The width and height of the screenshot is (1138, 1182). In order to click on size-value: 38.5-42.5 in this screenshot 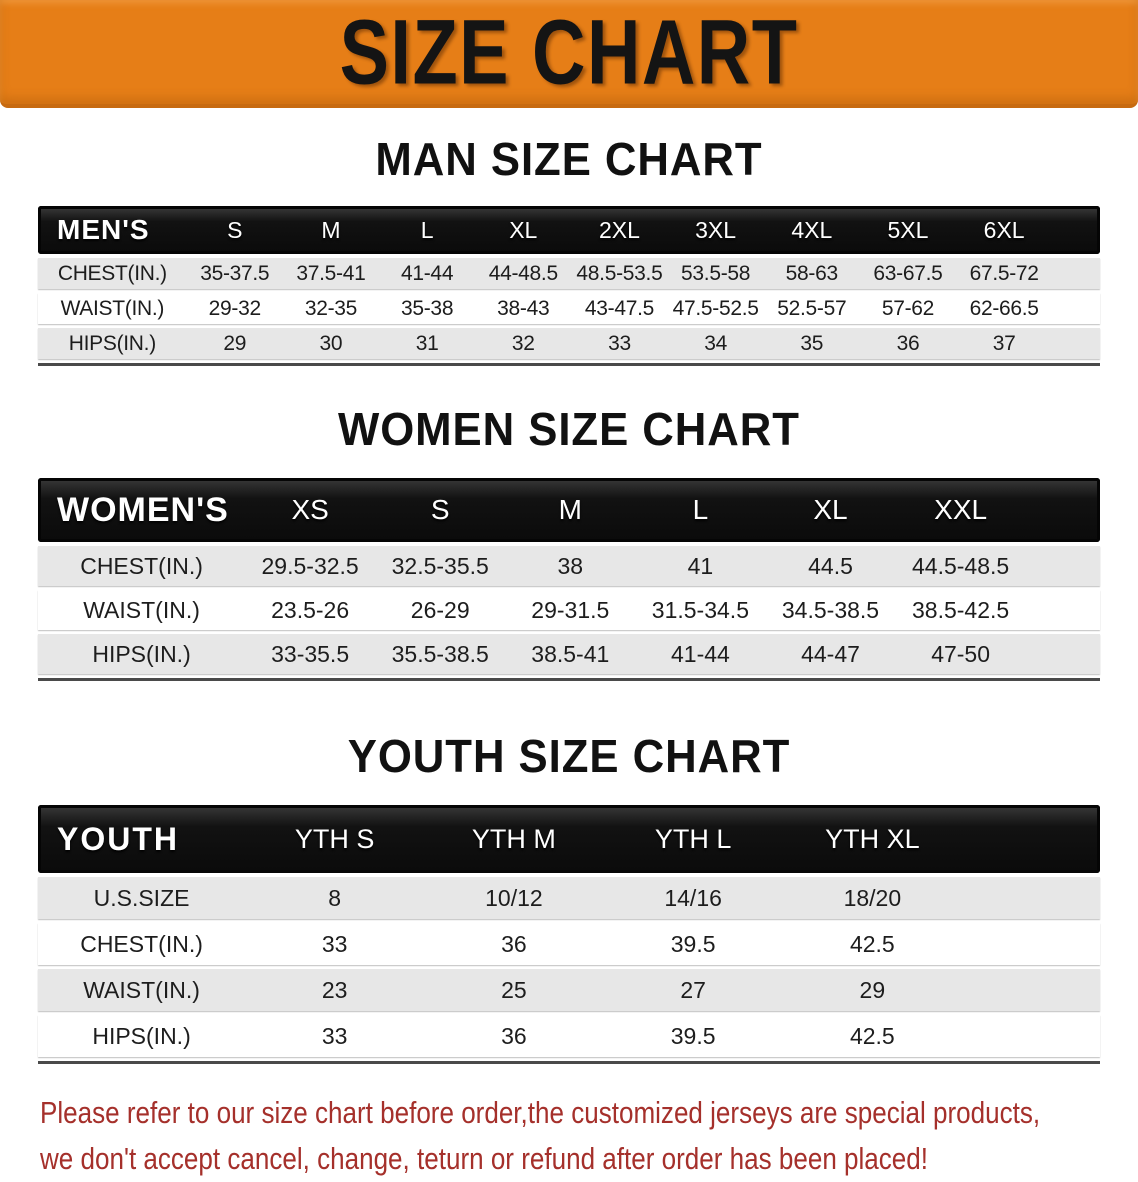, I will do `click(961, 609)`.